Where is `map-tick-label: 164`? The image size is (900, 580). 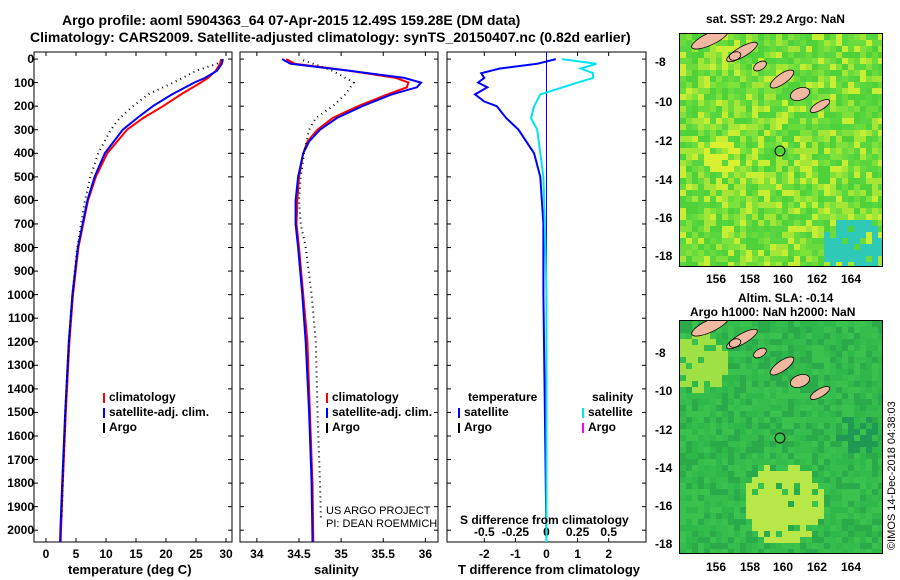
map-tick-label: 164 is located at coordinates (851, 567).